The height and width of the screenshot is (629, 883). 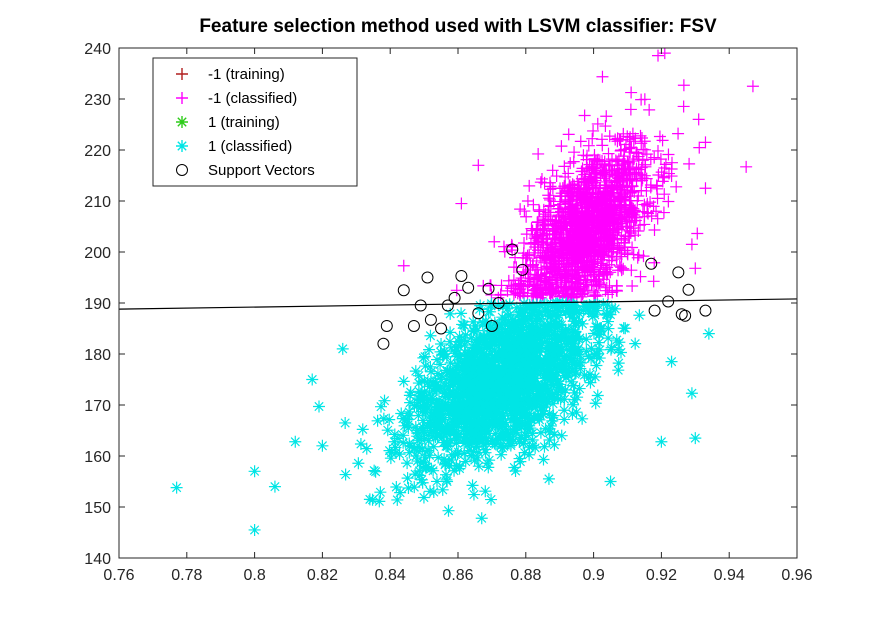 I want to click on legend-label: -1 (classified), so click(x=252, y=98).